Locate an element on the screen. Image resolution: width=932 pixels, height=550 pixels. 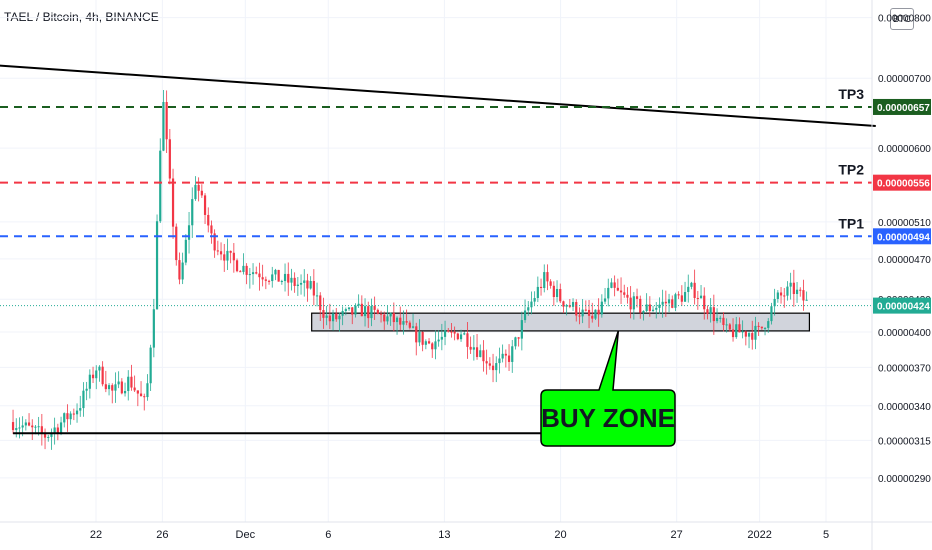
time-tick-label: 22 is located at coordinates (96, 535).